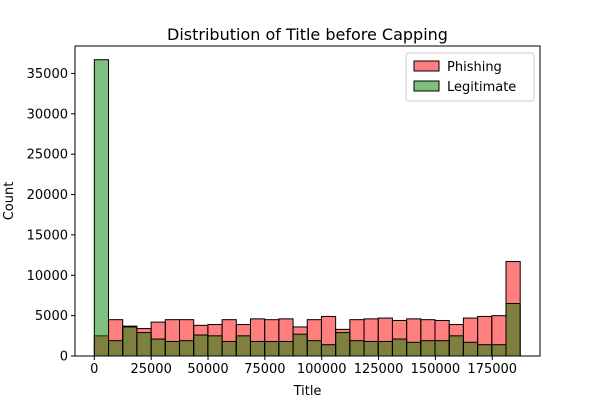 The image size is (600, 400). Describe the element at coordinates (47, 155) in the screenshot. I see `y-tick-label: 25000` at that location.